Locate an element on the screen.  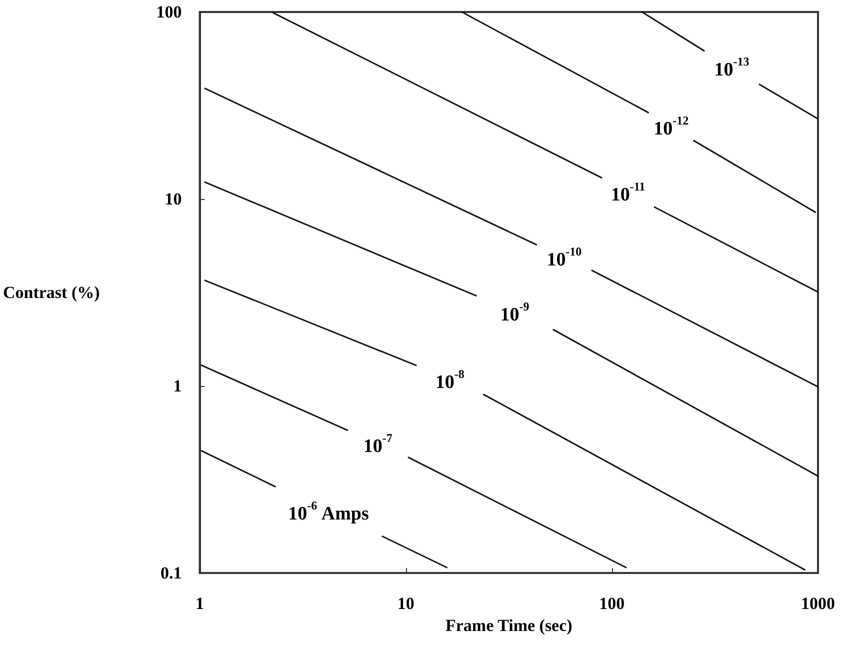
y-tick-label: 1 is located at coordinates (177, 386).